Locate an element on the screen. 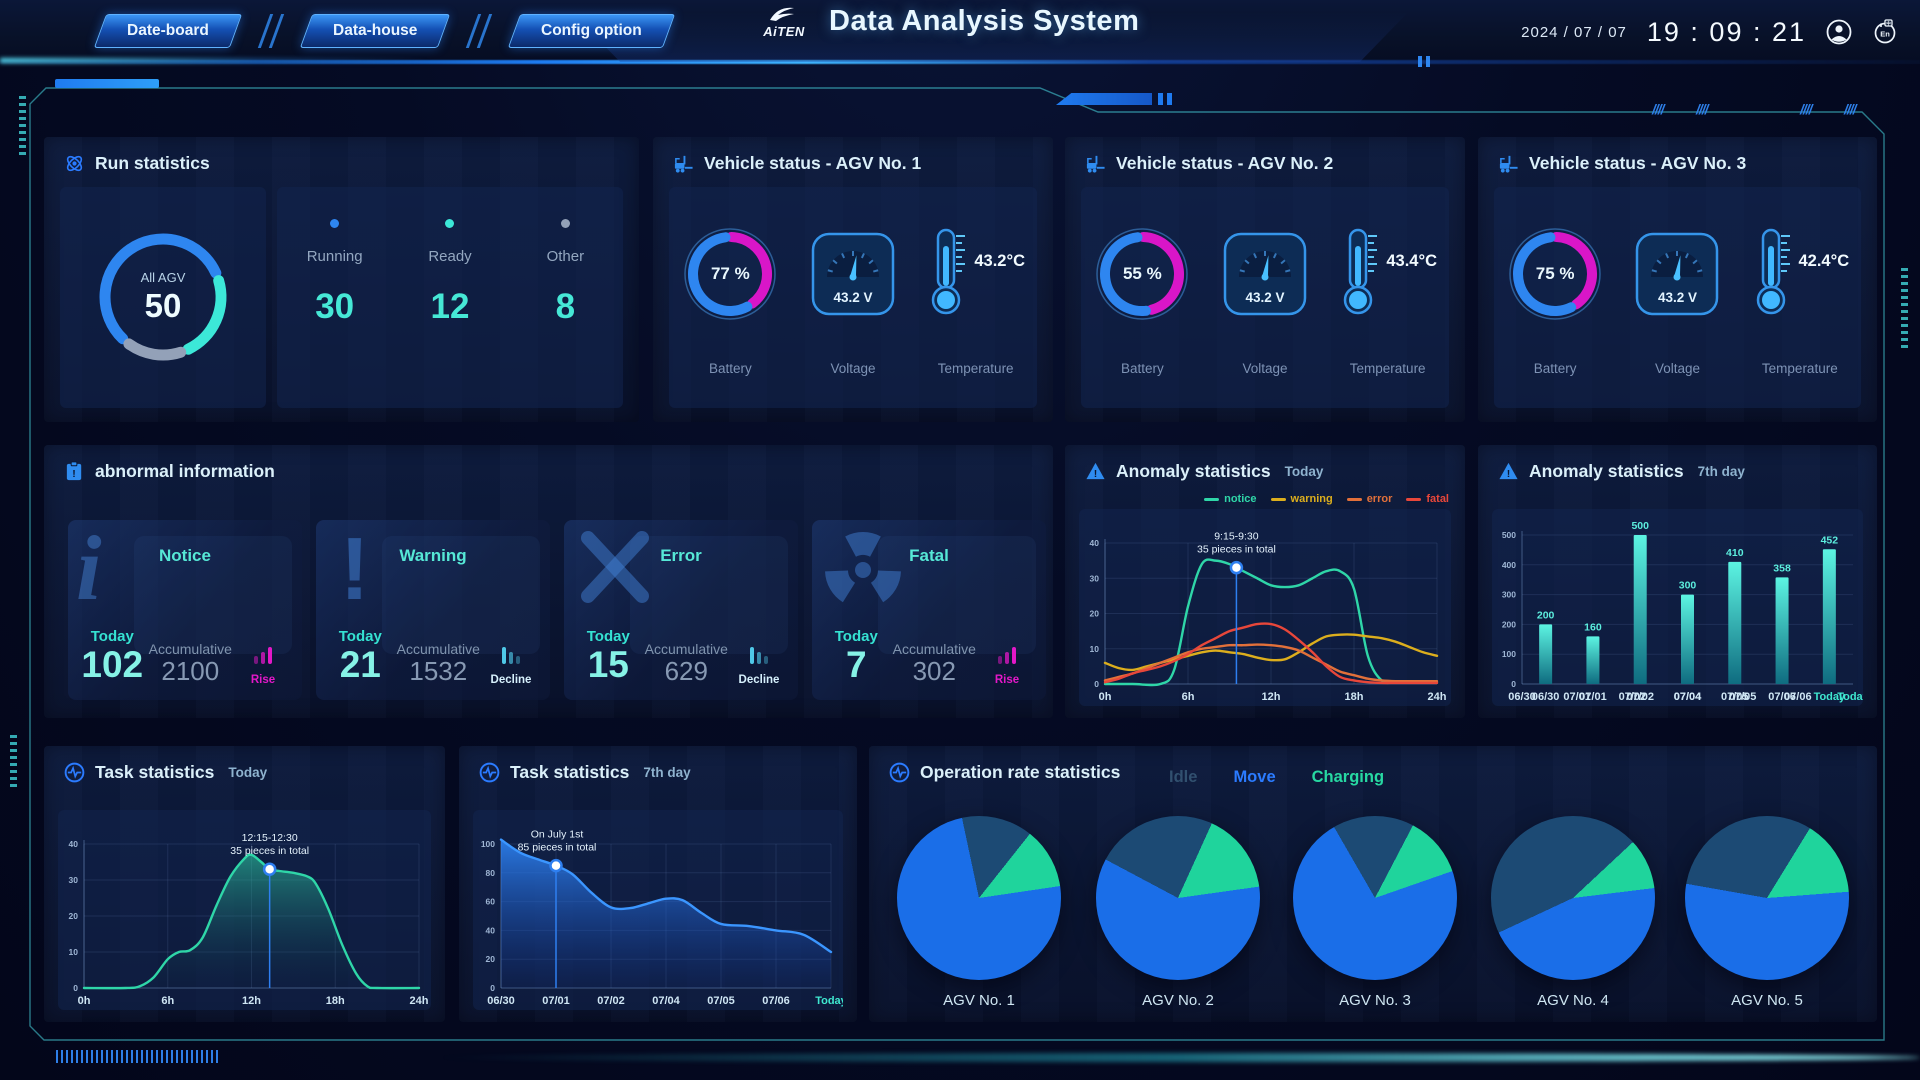 Image resolution: width=1920 pixels, height=1080 pixels. battery-ring: 55 % is located at coordinates (1142, 274).